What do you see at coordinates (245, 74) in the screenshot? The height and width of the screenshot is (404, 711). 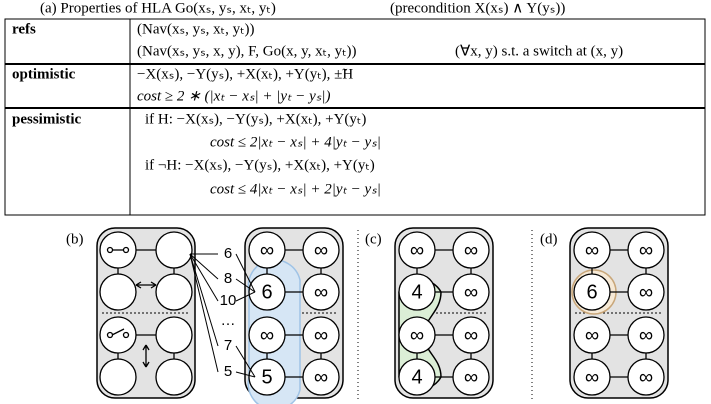 I see `row-line: −X(xₛ), −Y(yₛ), +X(xₜ), +Y(yₜ), ±̃H` at bounding box center [245, 74].